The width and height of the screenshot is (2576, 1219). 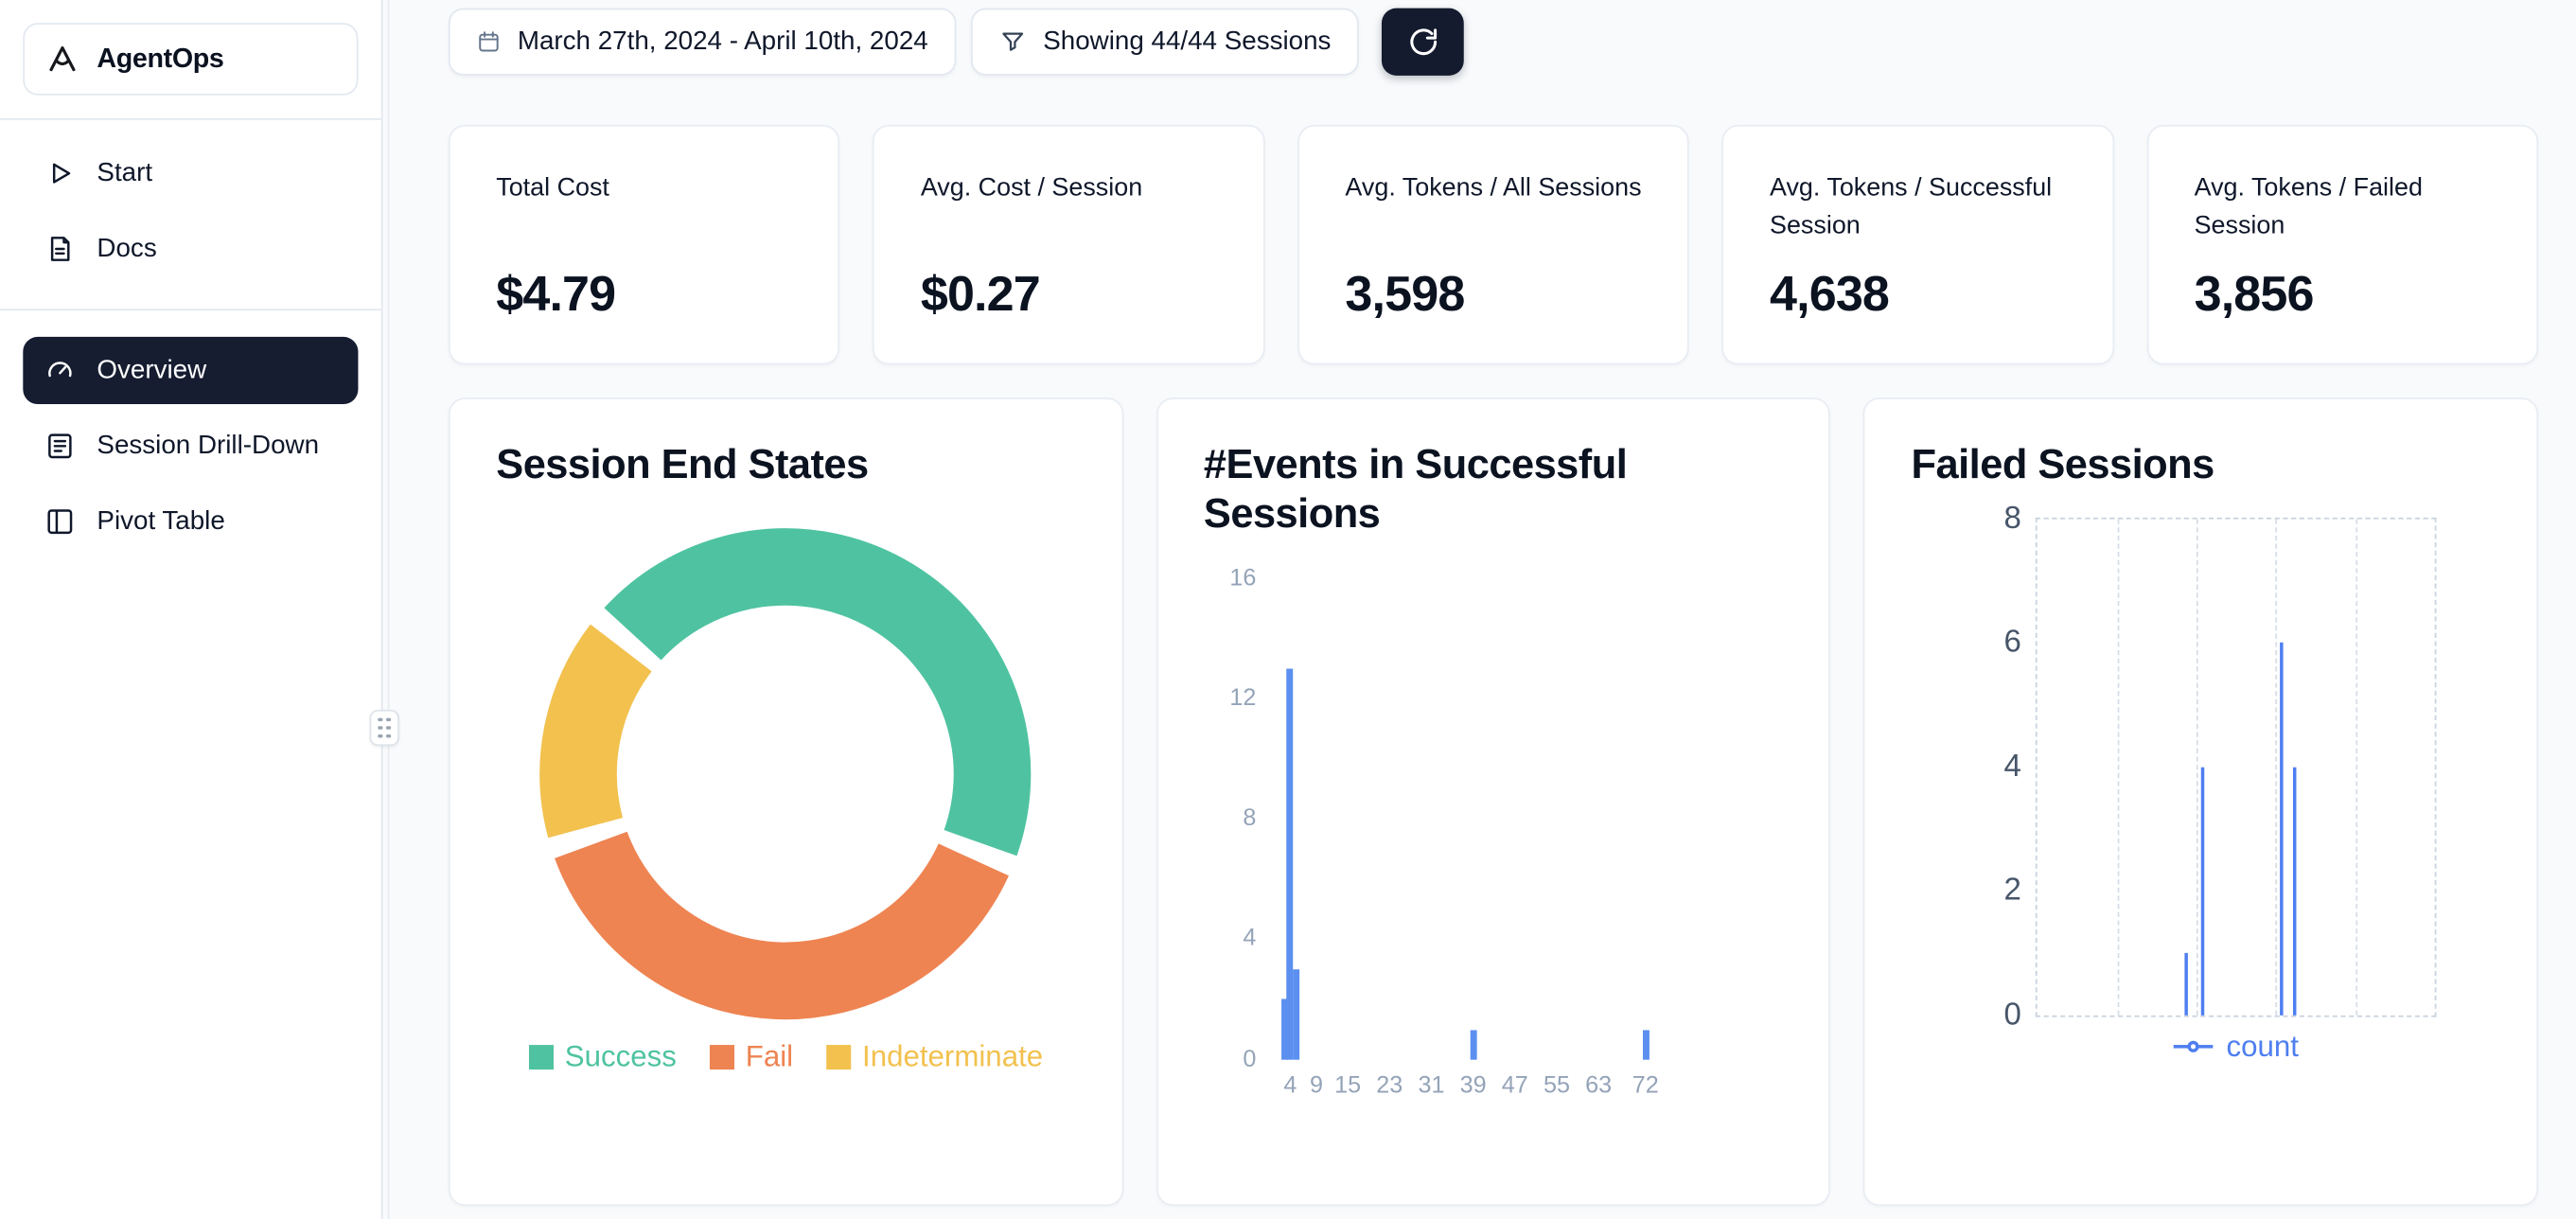 What do you see at coordinates (488, 41) in the screenshot?
I see `calendar-icon` at bounding box center [488, 41].